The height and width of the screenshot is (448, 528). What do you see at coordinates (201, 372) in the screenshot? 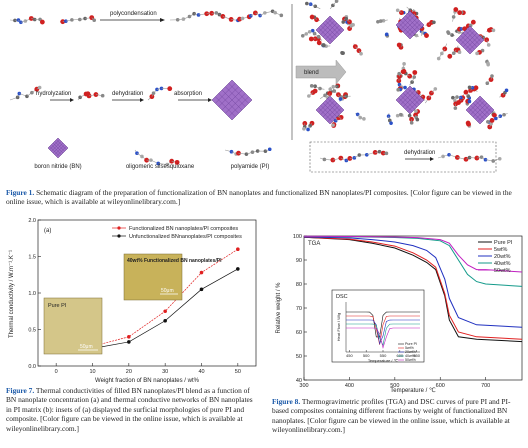
I see `figure7-xtick-label: 40` at bounding box center [201, 372].